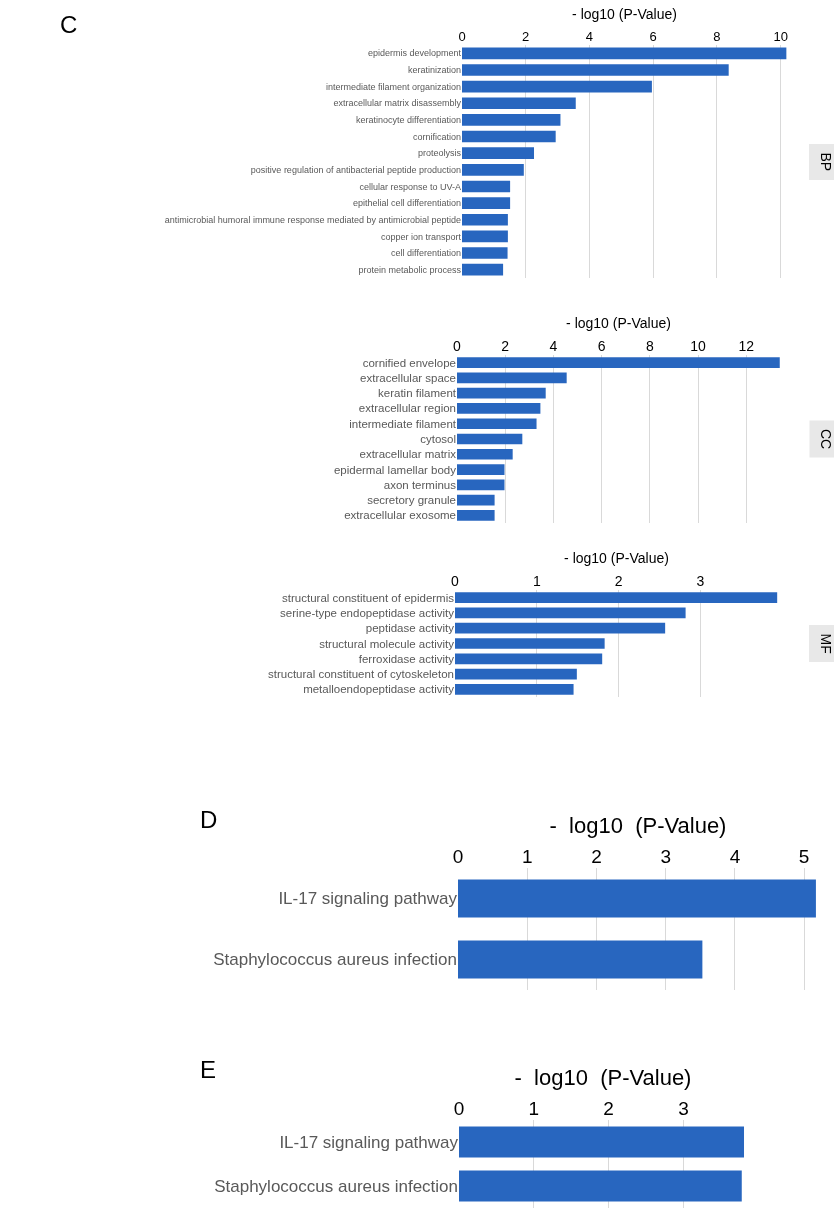  I want to click on y-tick-label: copper ion transport, so click(421, 236).